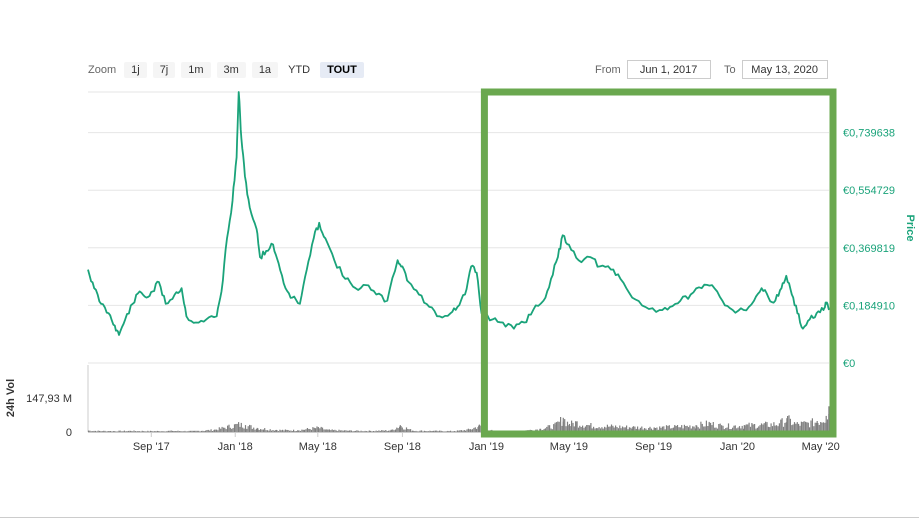 The height and width of the screenshot is (519, 919). Describe the element at coordinates (164, 70) in the screenshot. I see `zoom-button-7j: 7j` at that location.